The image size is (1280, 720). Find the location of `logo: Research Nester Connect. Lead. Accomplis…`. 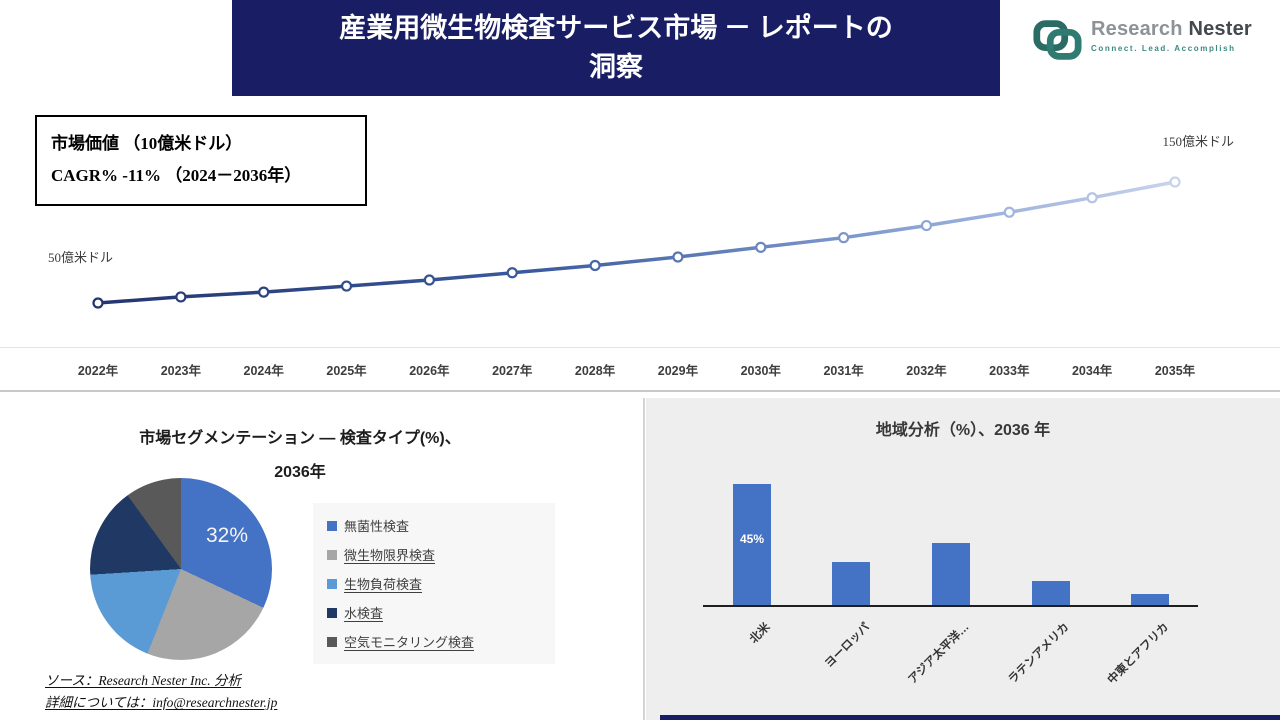

logo: Research Nester Connect. Lead. Accomplis… is located at coordinates (1142, 42).